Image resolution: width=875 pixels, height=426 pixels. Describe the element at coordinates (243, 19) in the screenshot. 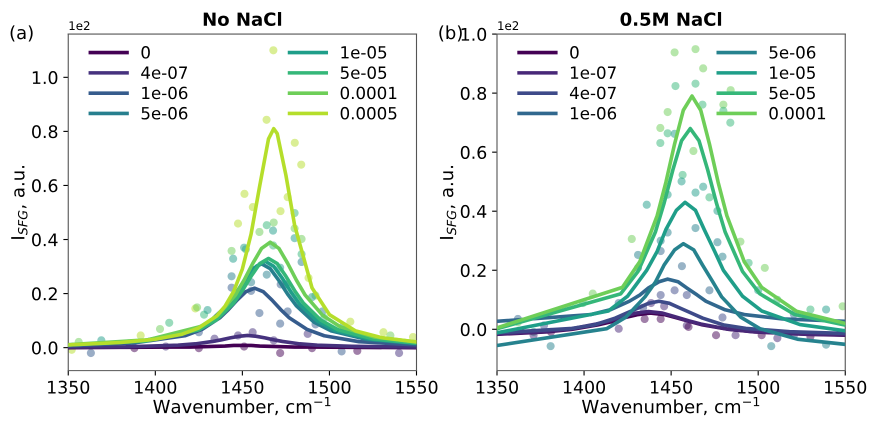

I see `chart-title: No NaCl` at that location.